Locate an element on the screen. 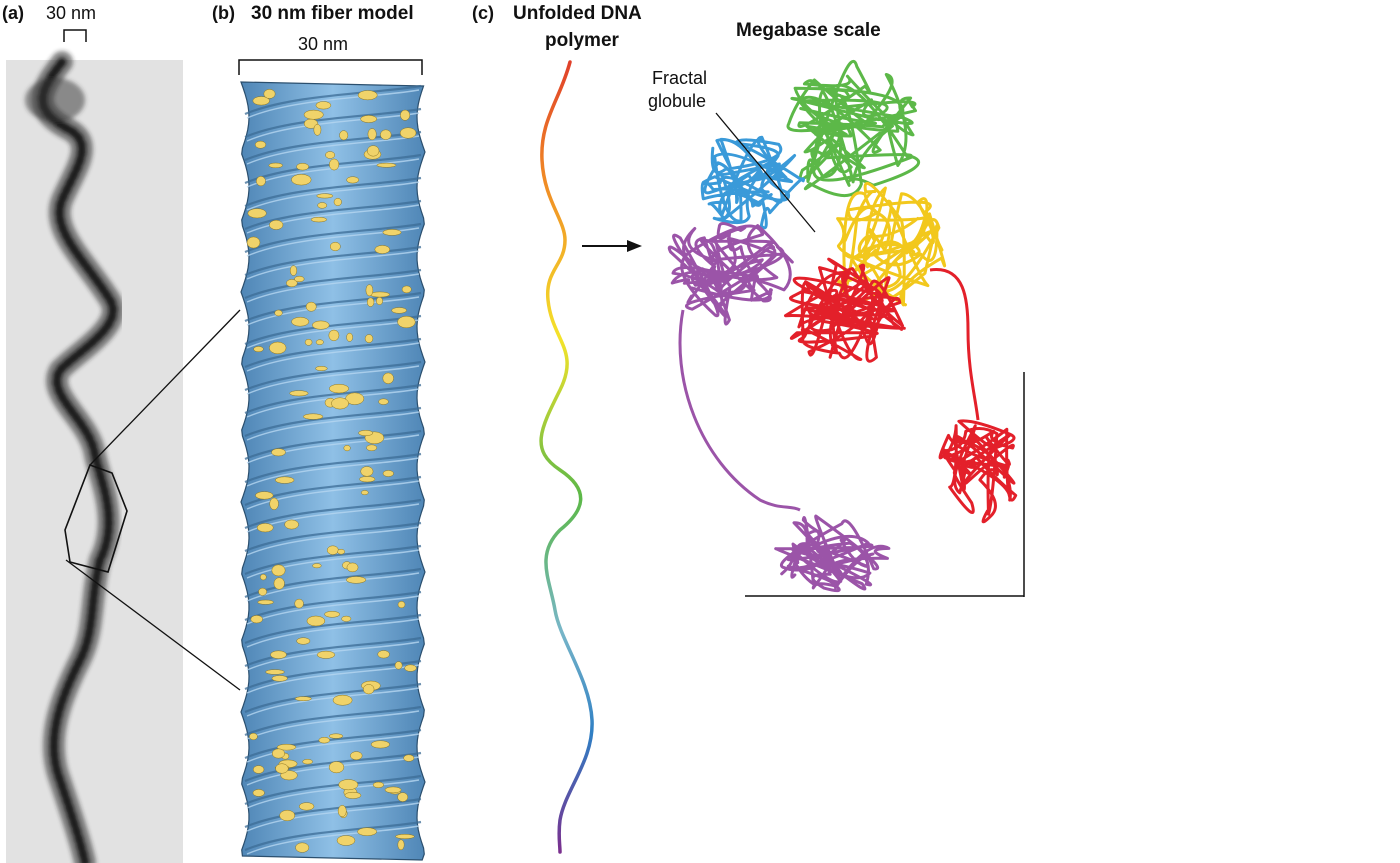 The height and width of the screenshot is (863, 1400). globule-red is located at coordinates (845, 310).